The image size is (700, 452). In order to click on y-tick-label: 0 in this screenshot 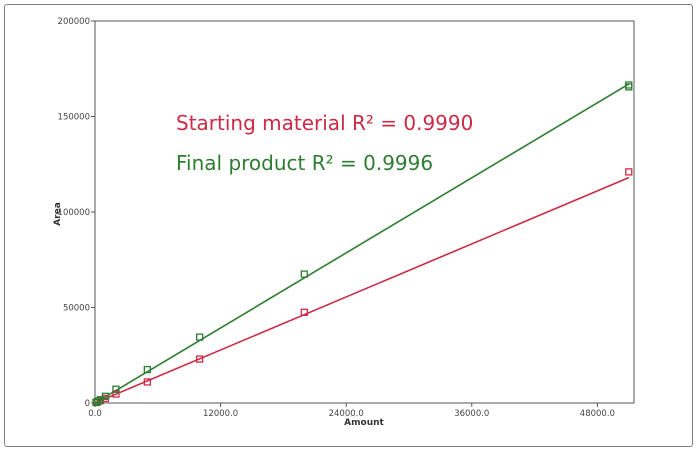, I will do `click(87, 404)`.